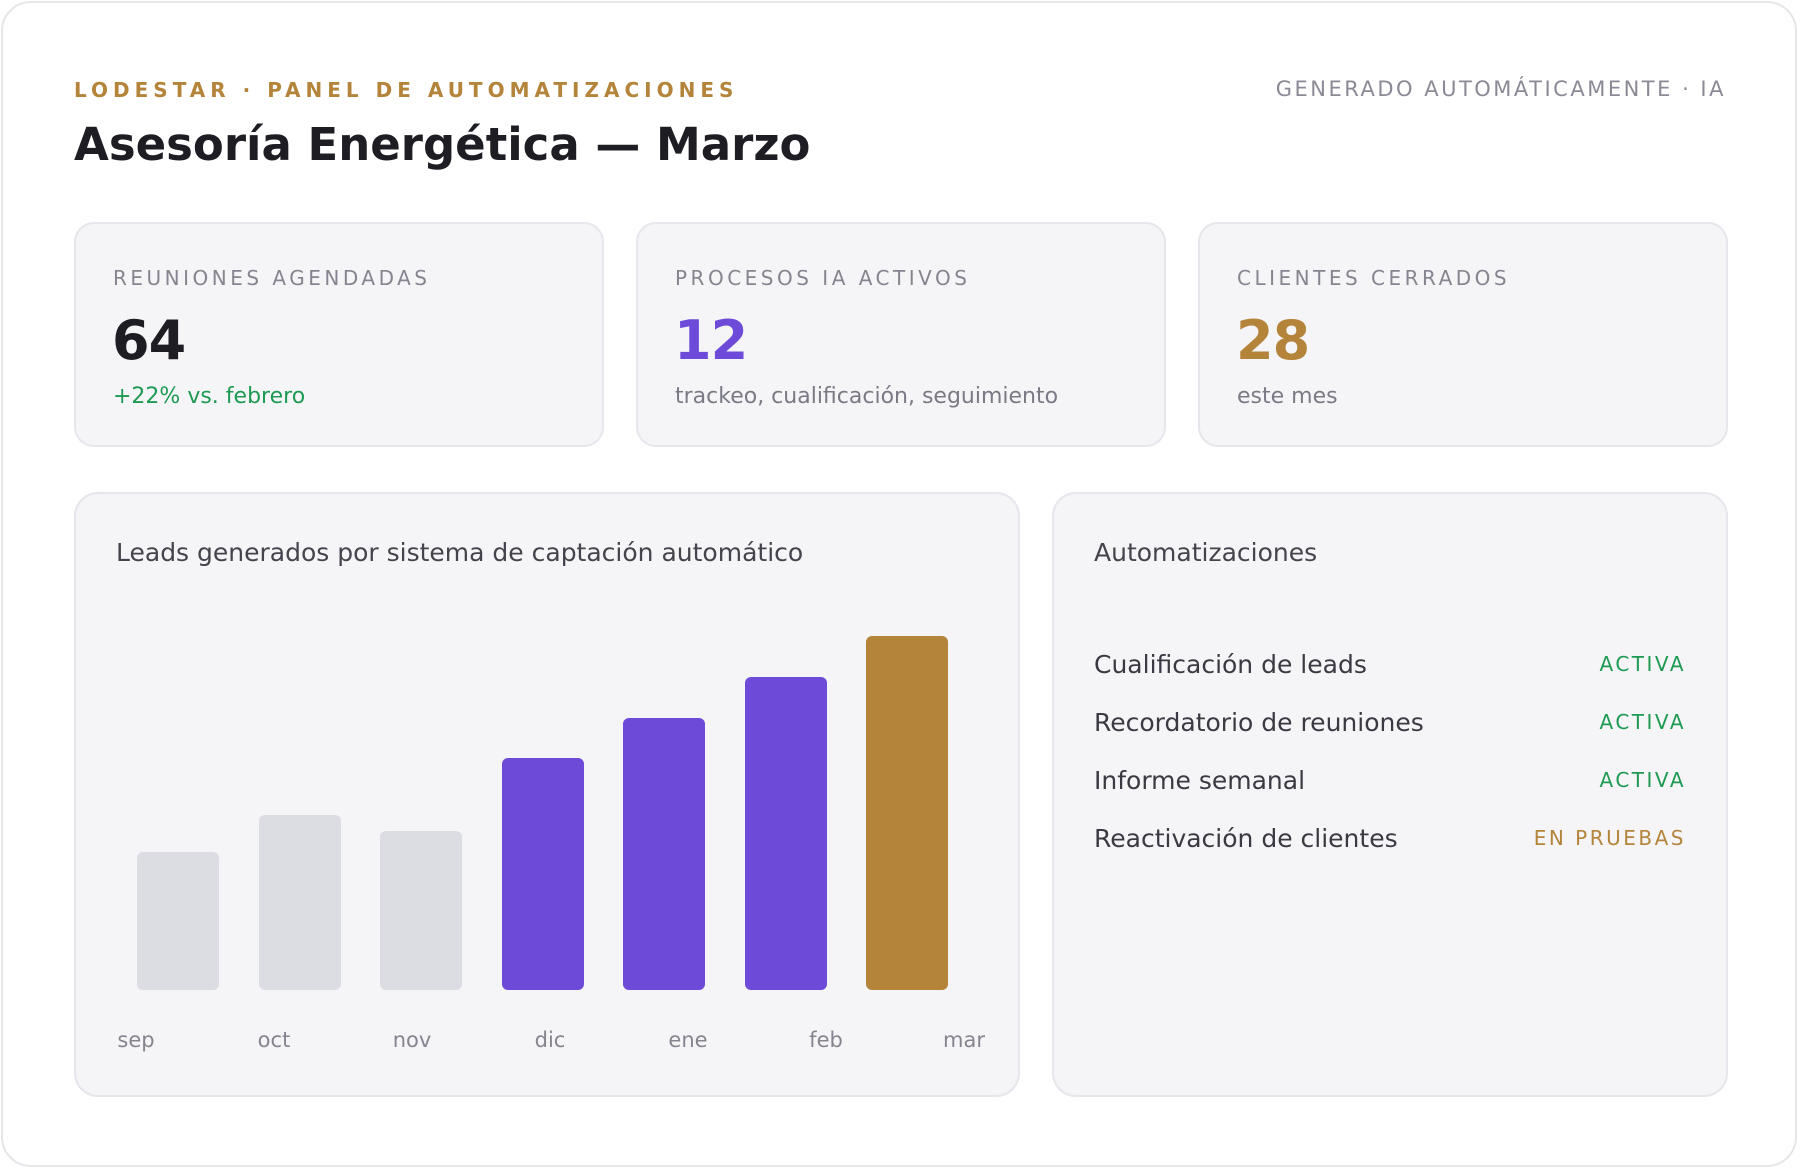  Describe the element at coordinates (1287, 396) in the screenshot. I see `kpi-subtext: este mes` at that location.